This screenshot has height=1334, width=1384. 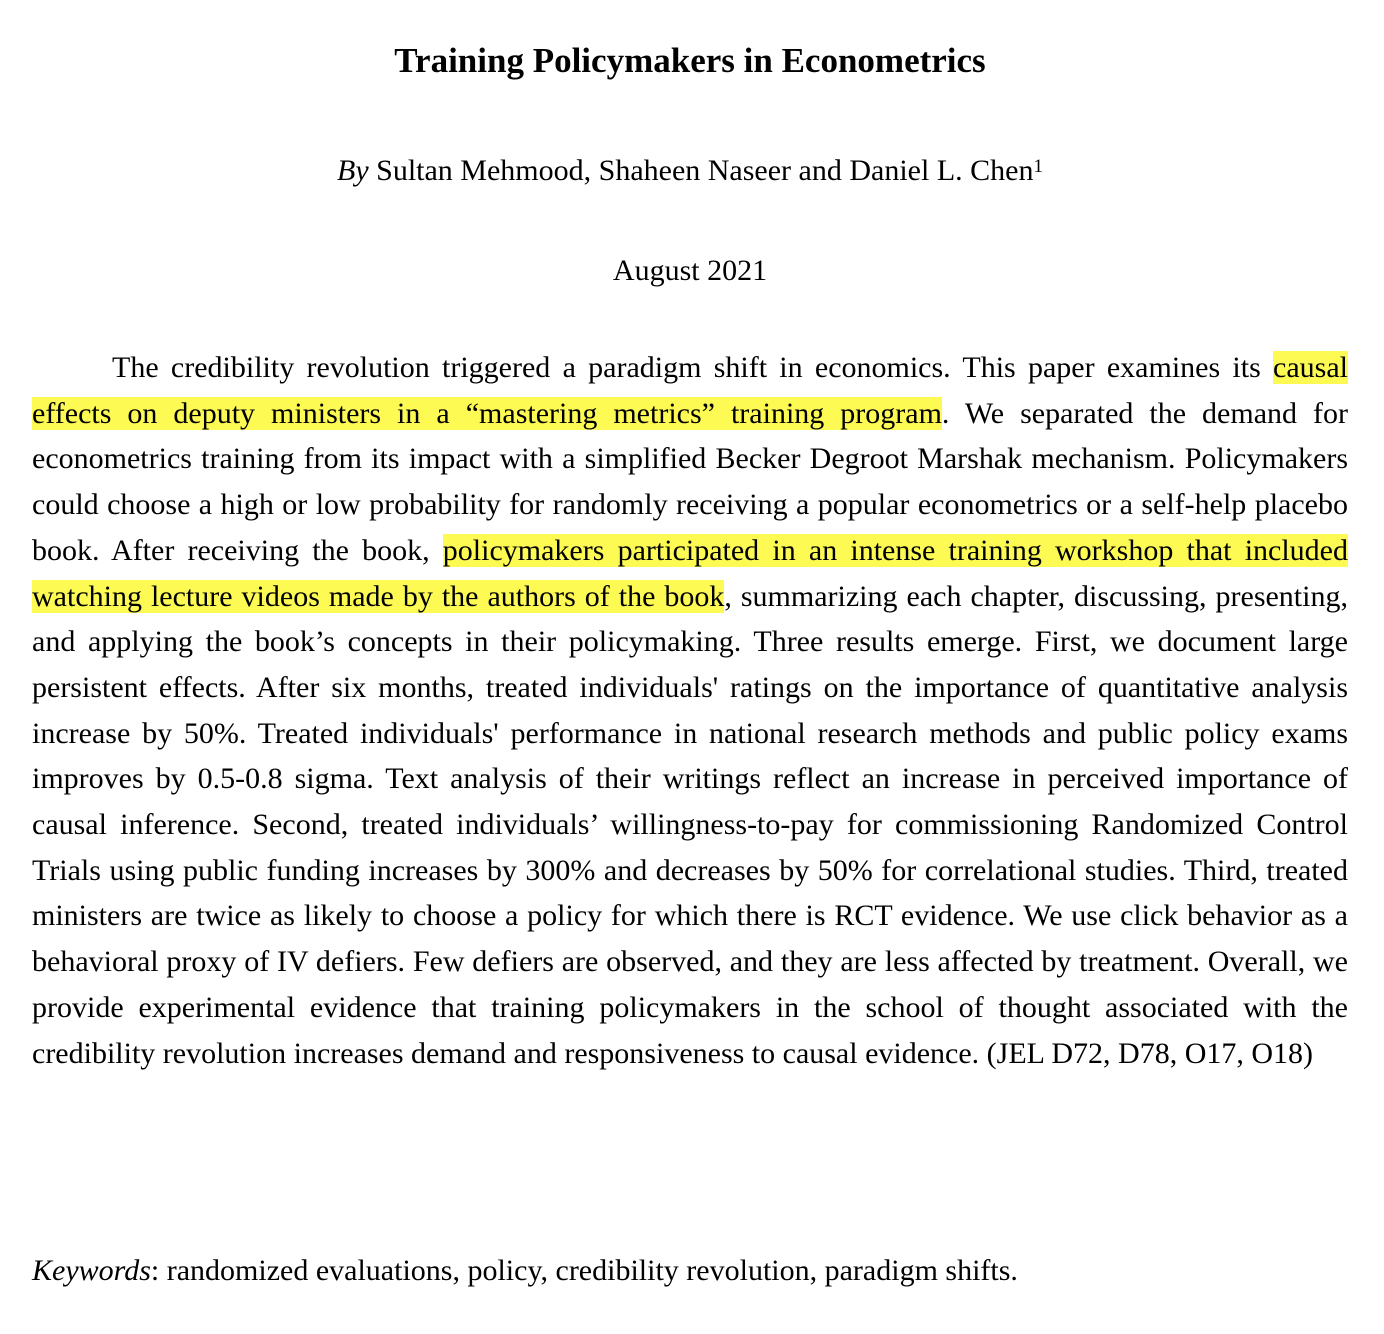 I want to click on publication-date: August 2021, so click(x=690, y=270).